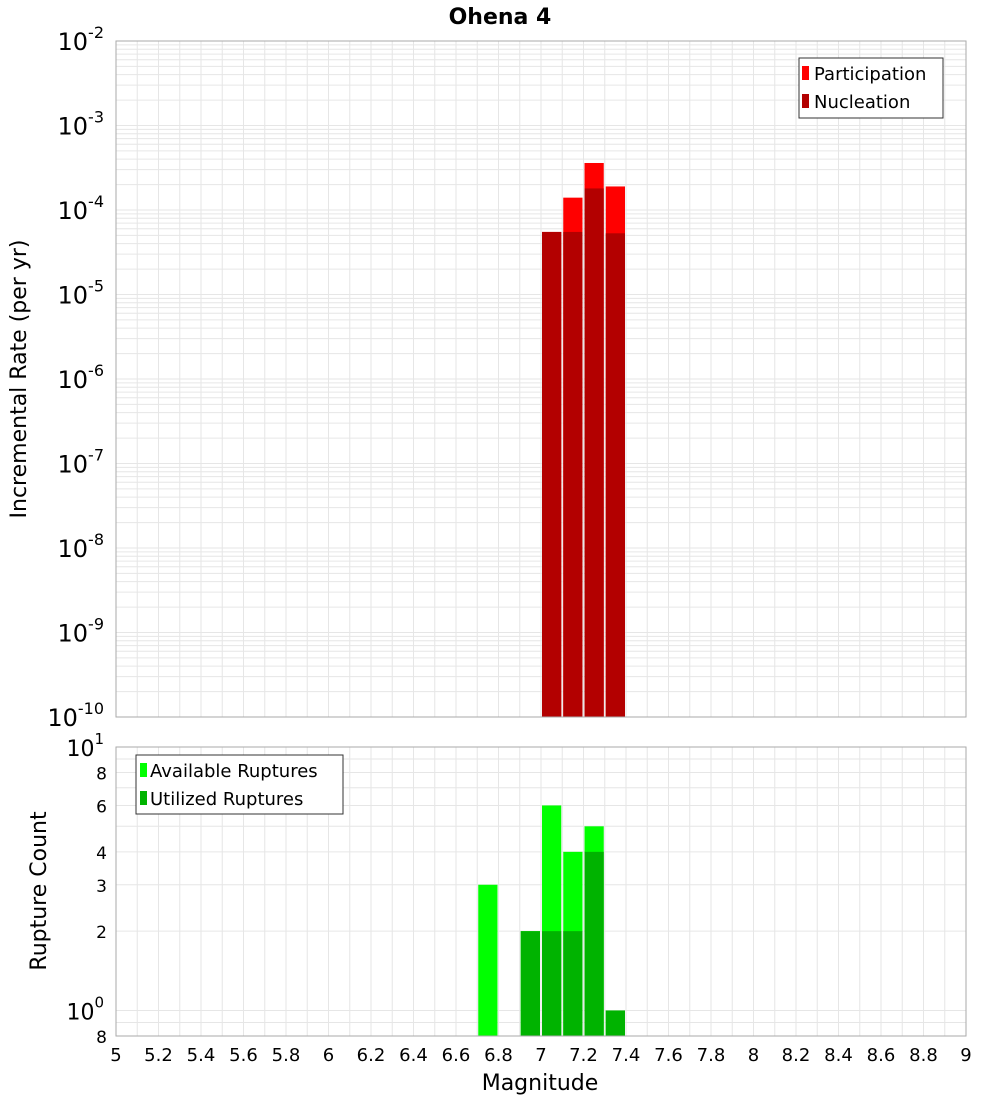  Describe the element at coordinates (86, 889) in the screenshot. I see `count-y-tick-labels: 8 100 2 3 4 6 8 10¹` at that location.